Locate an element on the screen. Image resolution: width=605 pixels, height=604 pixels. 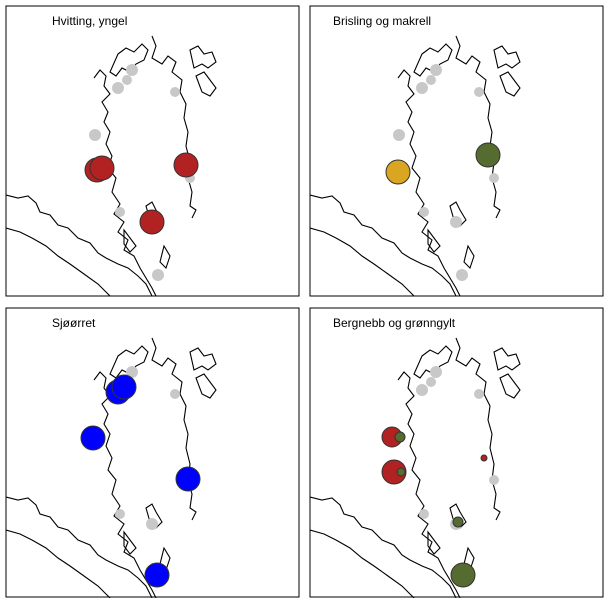
panel-title: Hvitting, yngel is located at coordinates (89, 21).